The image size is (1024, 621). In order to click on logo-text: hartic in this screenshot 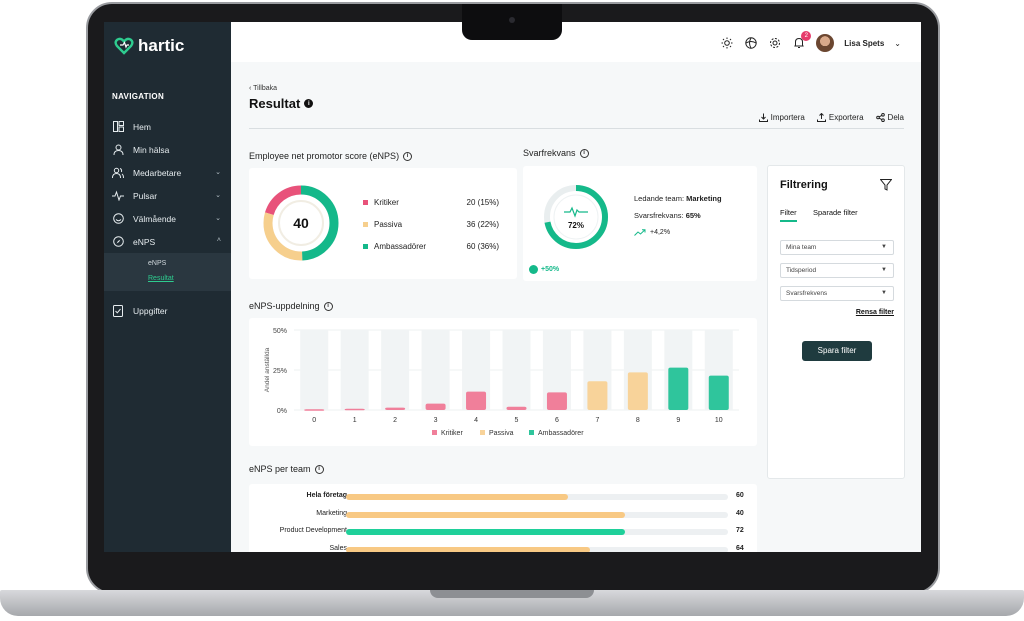, I will do `click(161, 45)`.